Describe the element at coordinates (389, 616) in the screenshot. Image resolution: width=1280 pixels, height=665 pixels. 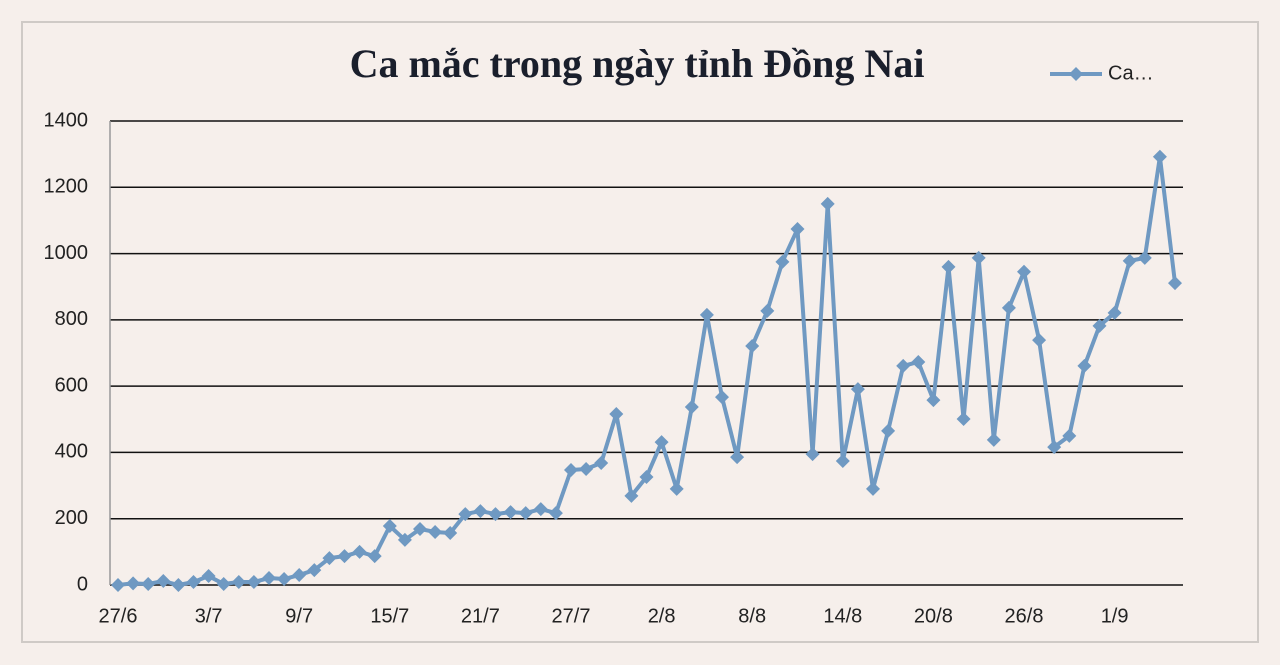
I see `x-tick-label: 15/7` at that location.